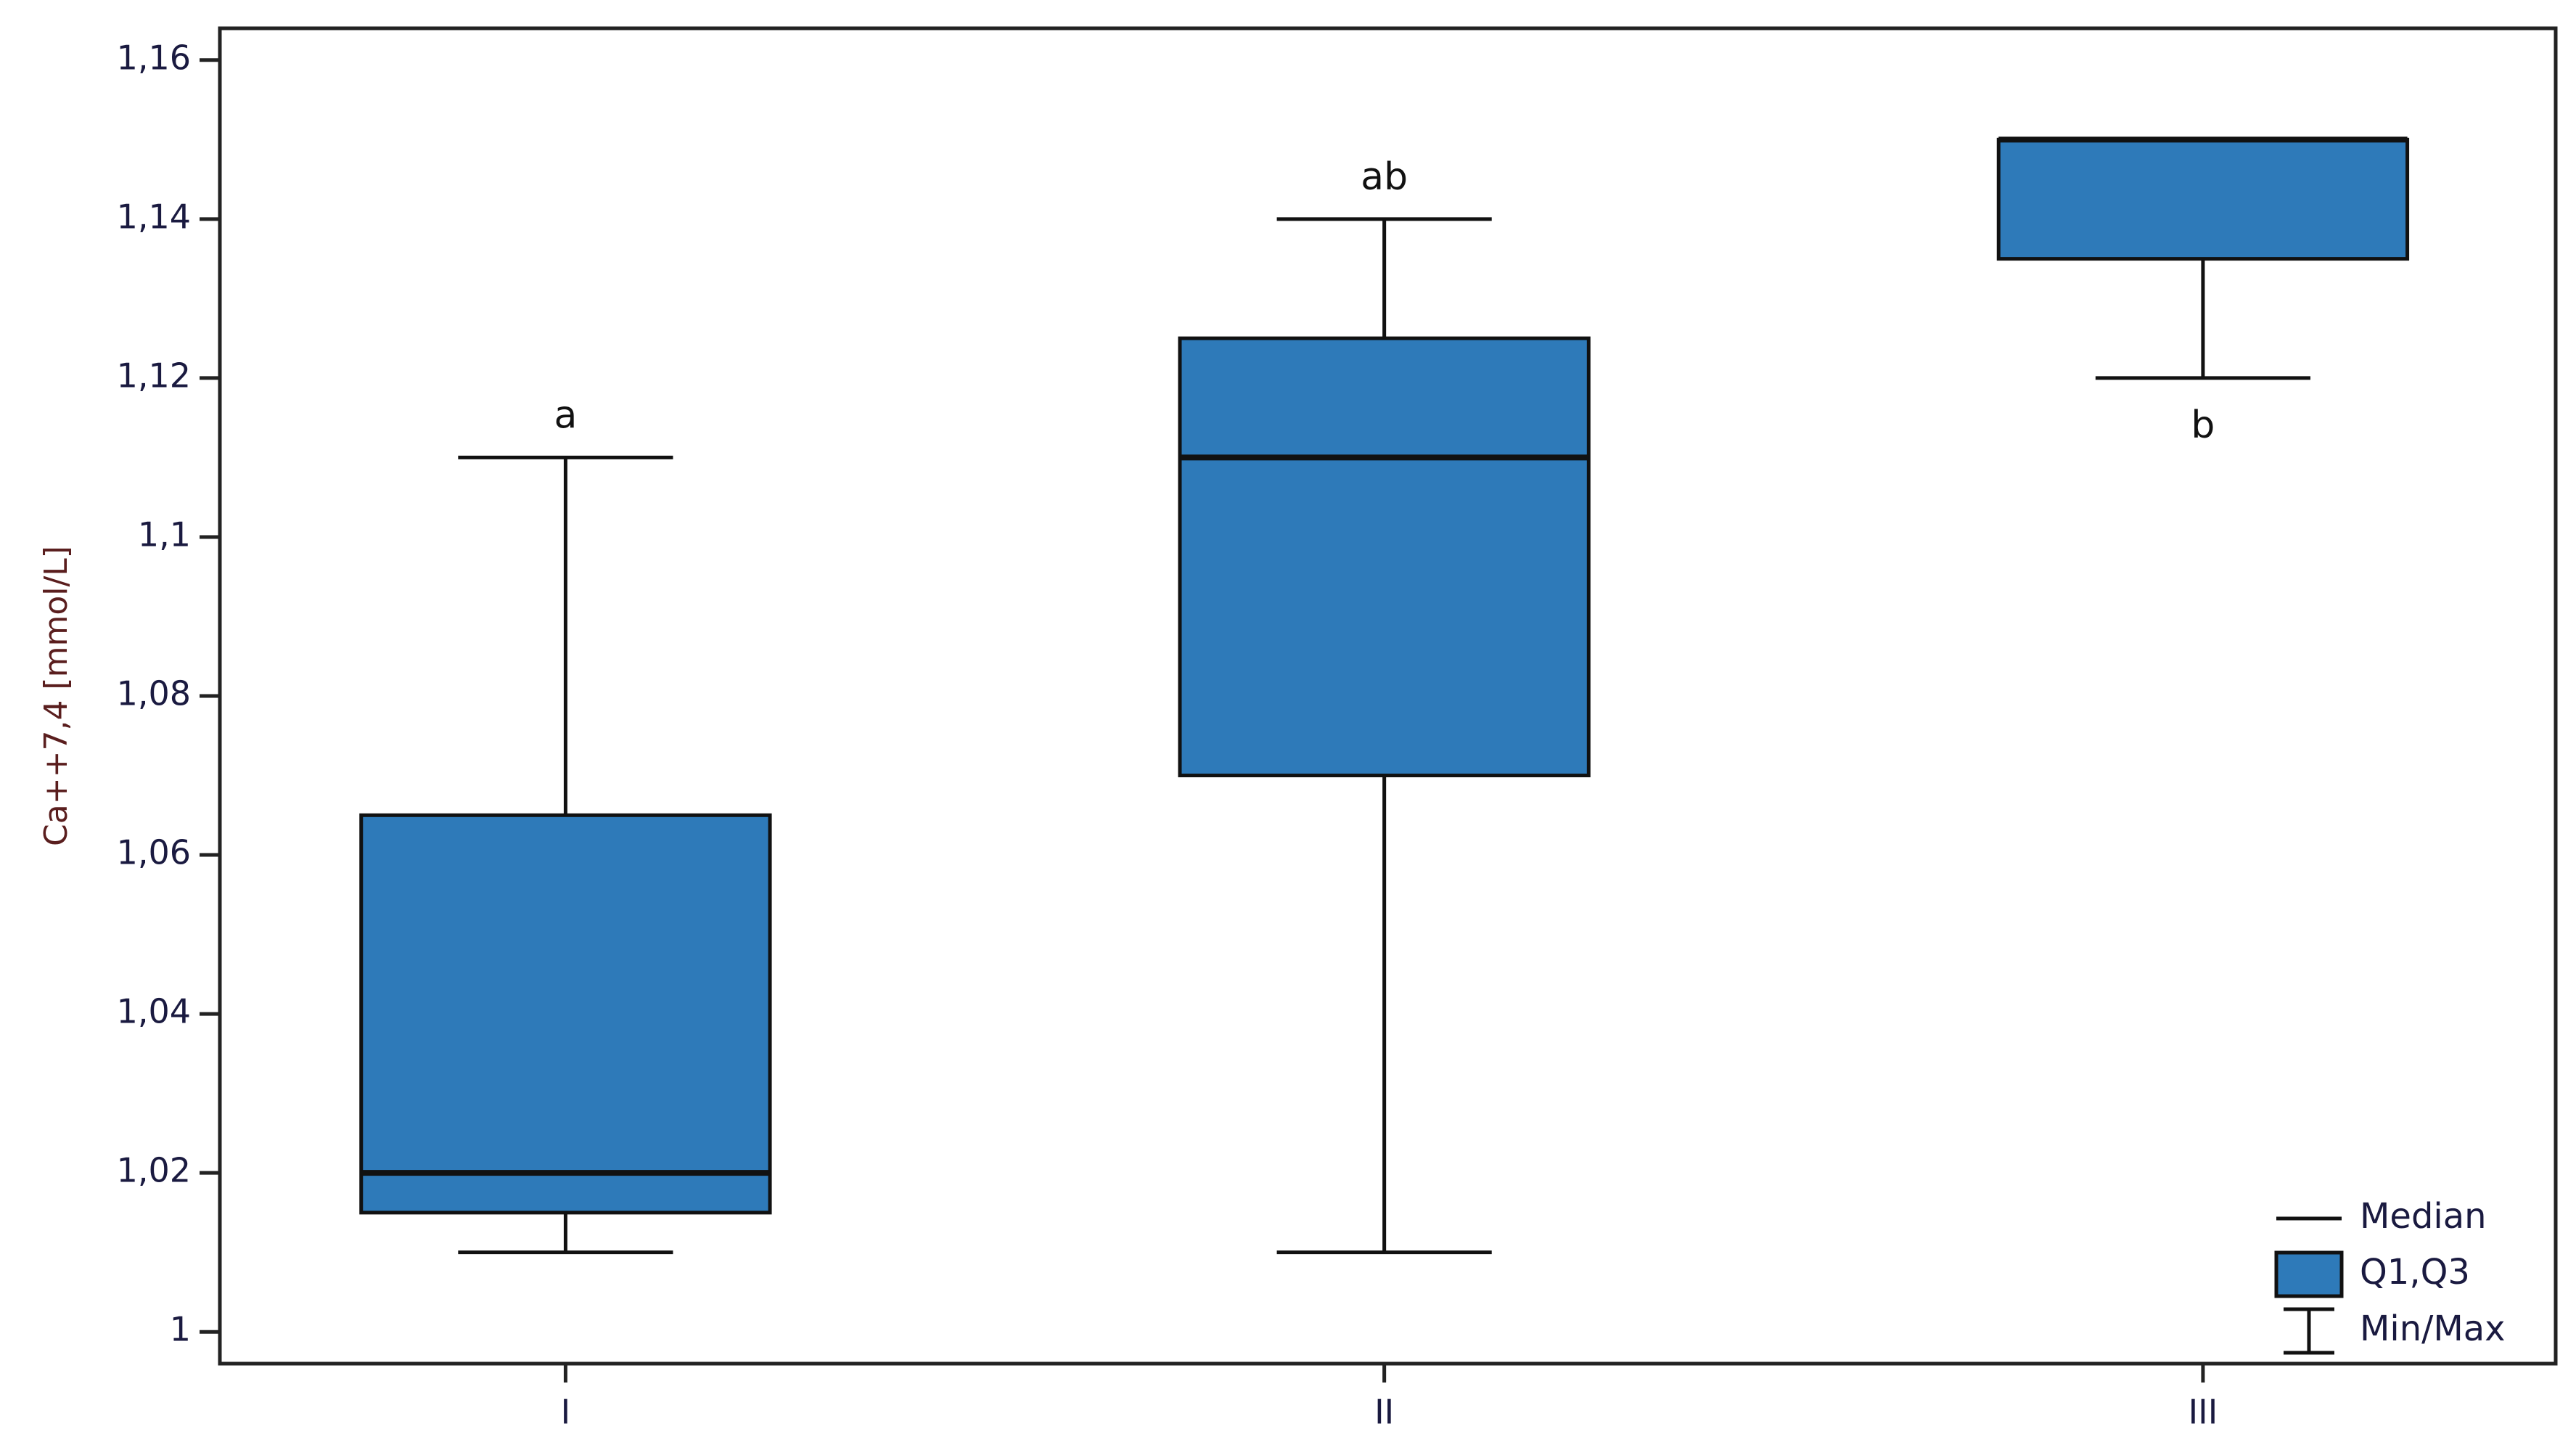  What do you see at coordinates (2415, 1272) in the screenshot?
I see `legend-label: Q1,Q3` at bounding box center [2415, 1272].